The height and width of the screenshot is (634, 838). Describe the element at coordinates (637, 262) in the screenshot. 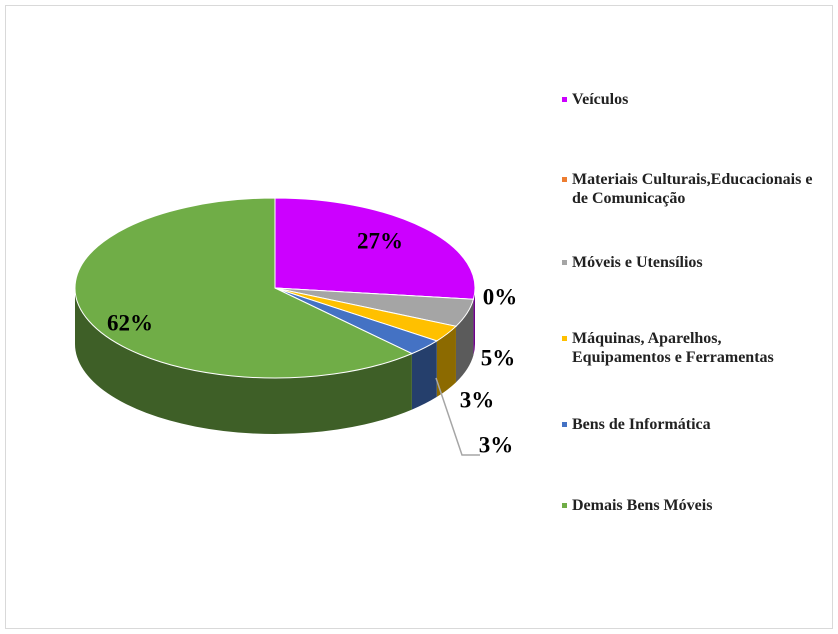

I see `legend-label: Móveis e Utensílios` at that location.